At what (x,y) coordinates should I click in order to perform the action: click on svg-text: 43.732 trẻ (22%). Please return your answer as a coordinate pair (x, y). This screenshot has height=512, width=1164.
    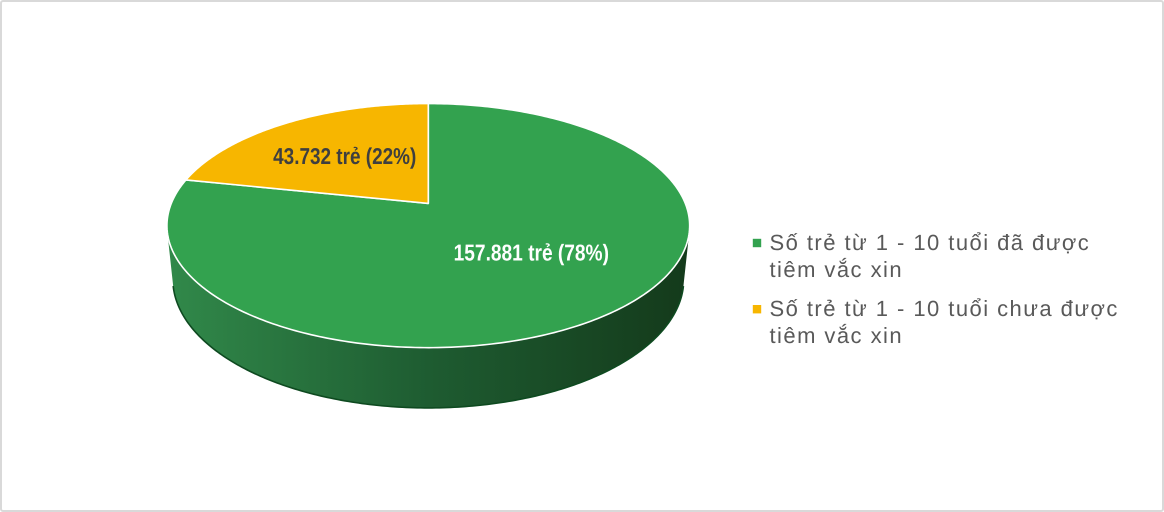
    Looking at the image, I should click on (344, 156).